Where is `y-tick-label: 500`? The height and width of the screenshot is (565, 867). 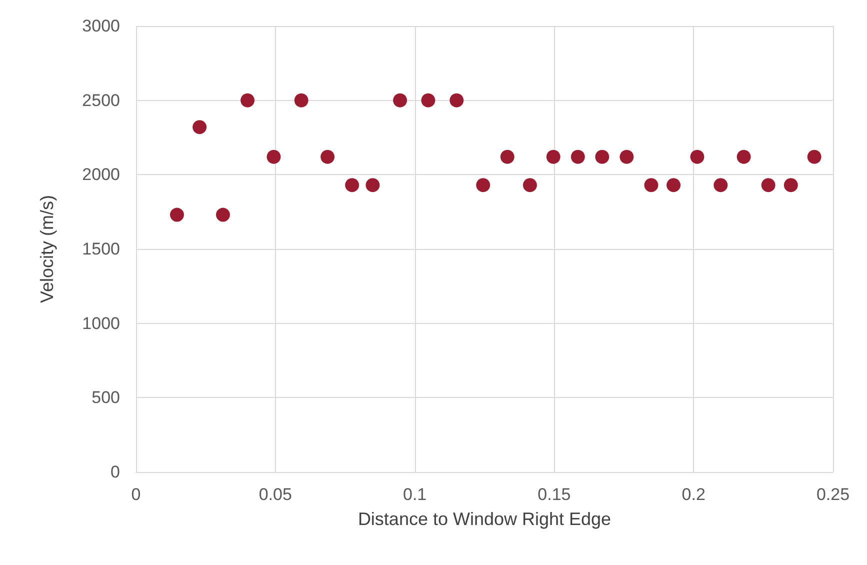
y-tick-label: 500 is located at coordinates (106, 398).